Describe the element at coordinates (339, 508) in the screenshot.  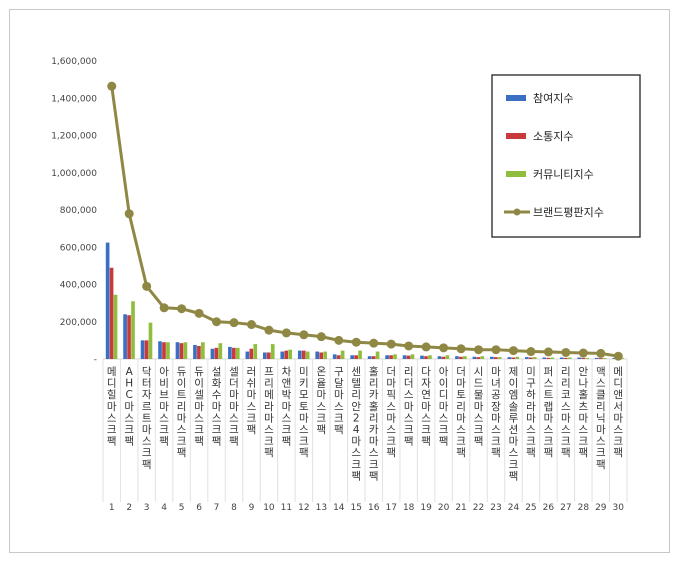
I see `rank-label: 14` at that location.